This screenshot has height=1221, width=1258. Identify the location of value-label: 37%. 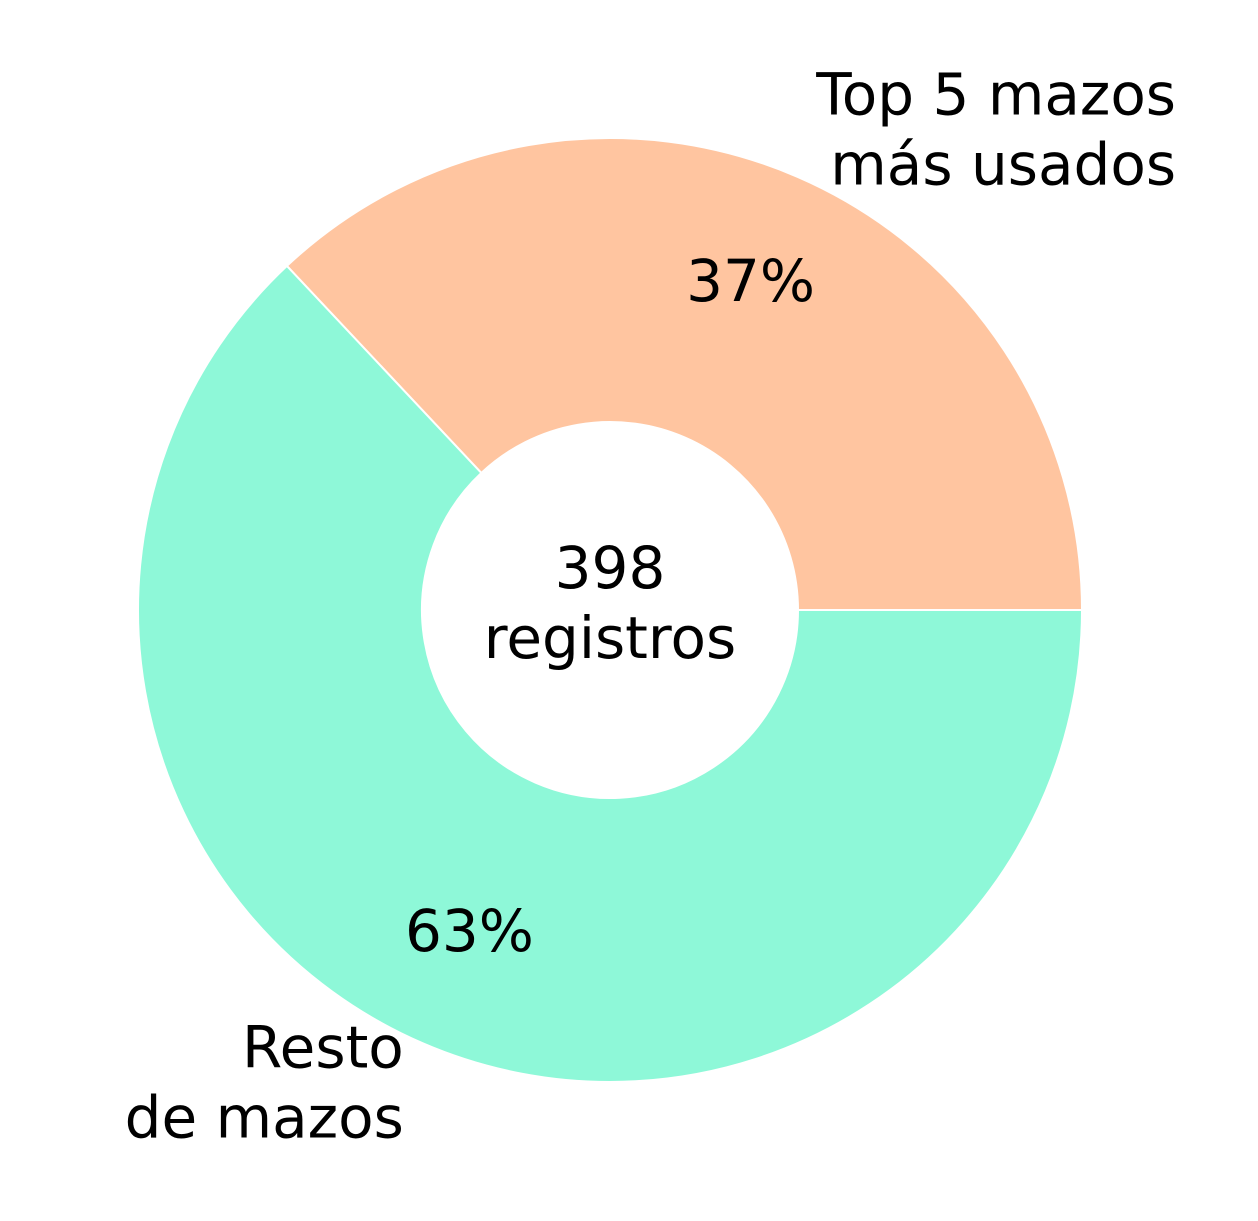
(750, 281).